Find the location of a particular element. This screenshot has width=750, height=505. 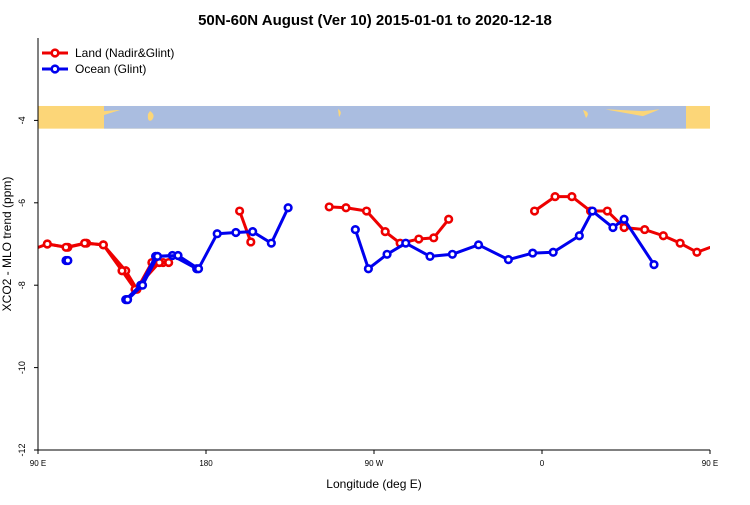

world-map-strip is located at coordinates (374, 117).